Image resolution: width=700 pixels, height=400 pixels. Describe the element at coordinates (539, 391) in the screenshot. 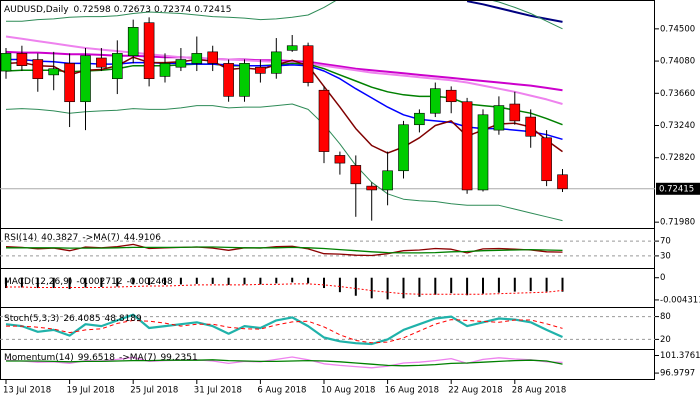

I see `x-tick-label: 28 Aug 2018` at that location.